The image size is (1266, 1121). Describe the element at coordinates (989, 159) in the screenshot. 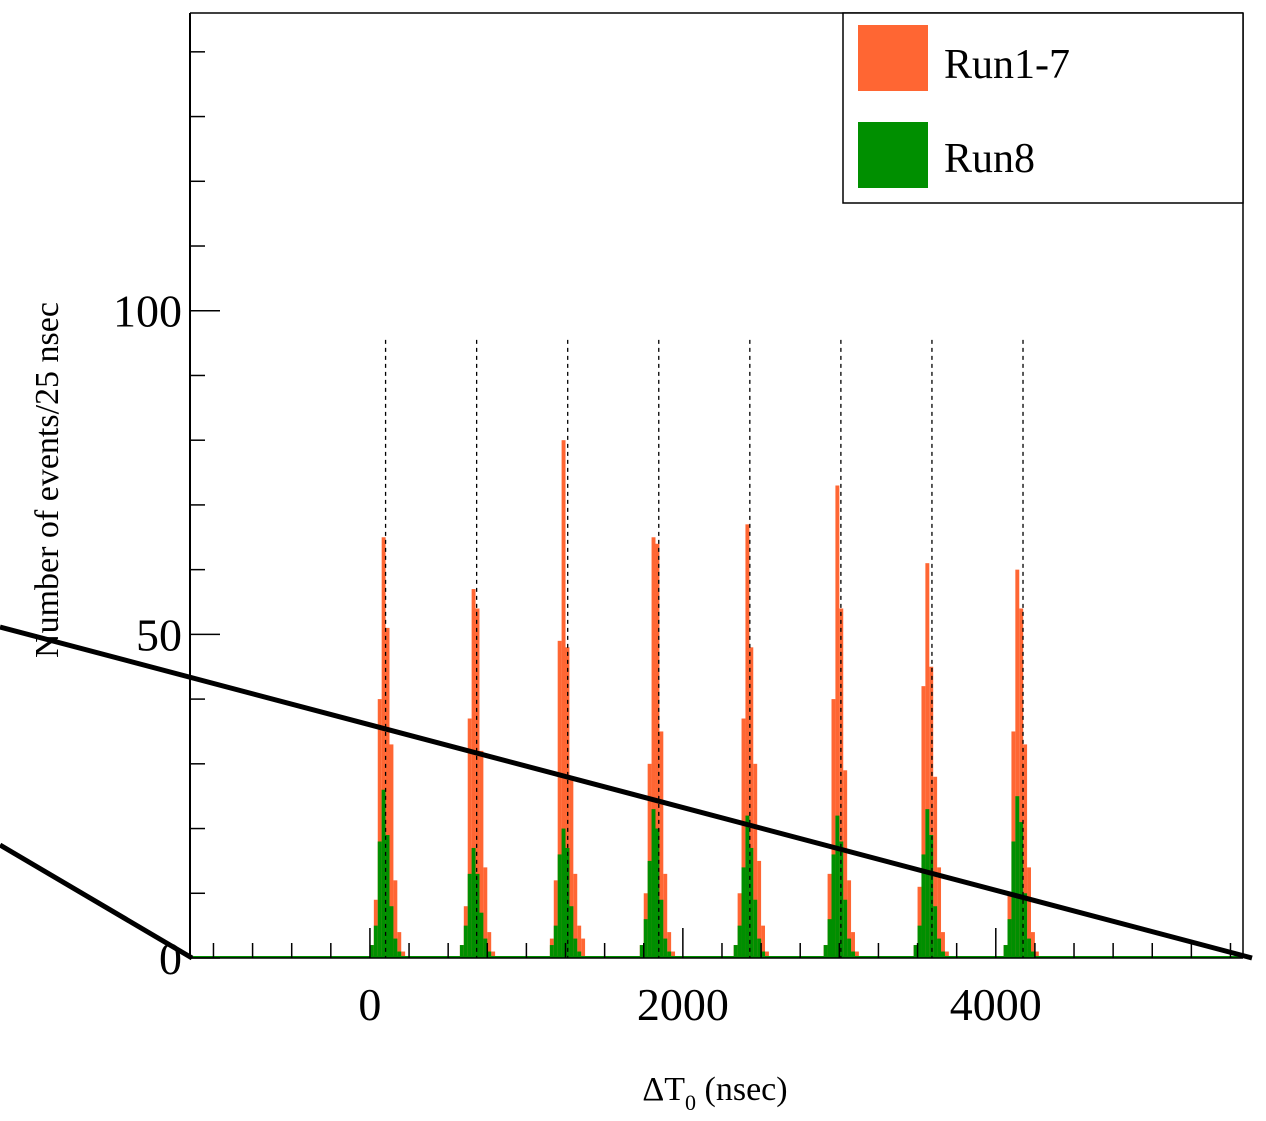

I see `legend-label-run8: Run8` at that location.